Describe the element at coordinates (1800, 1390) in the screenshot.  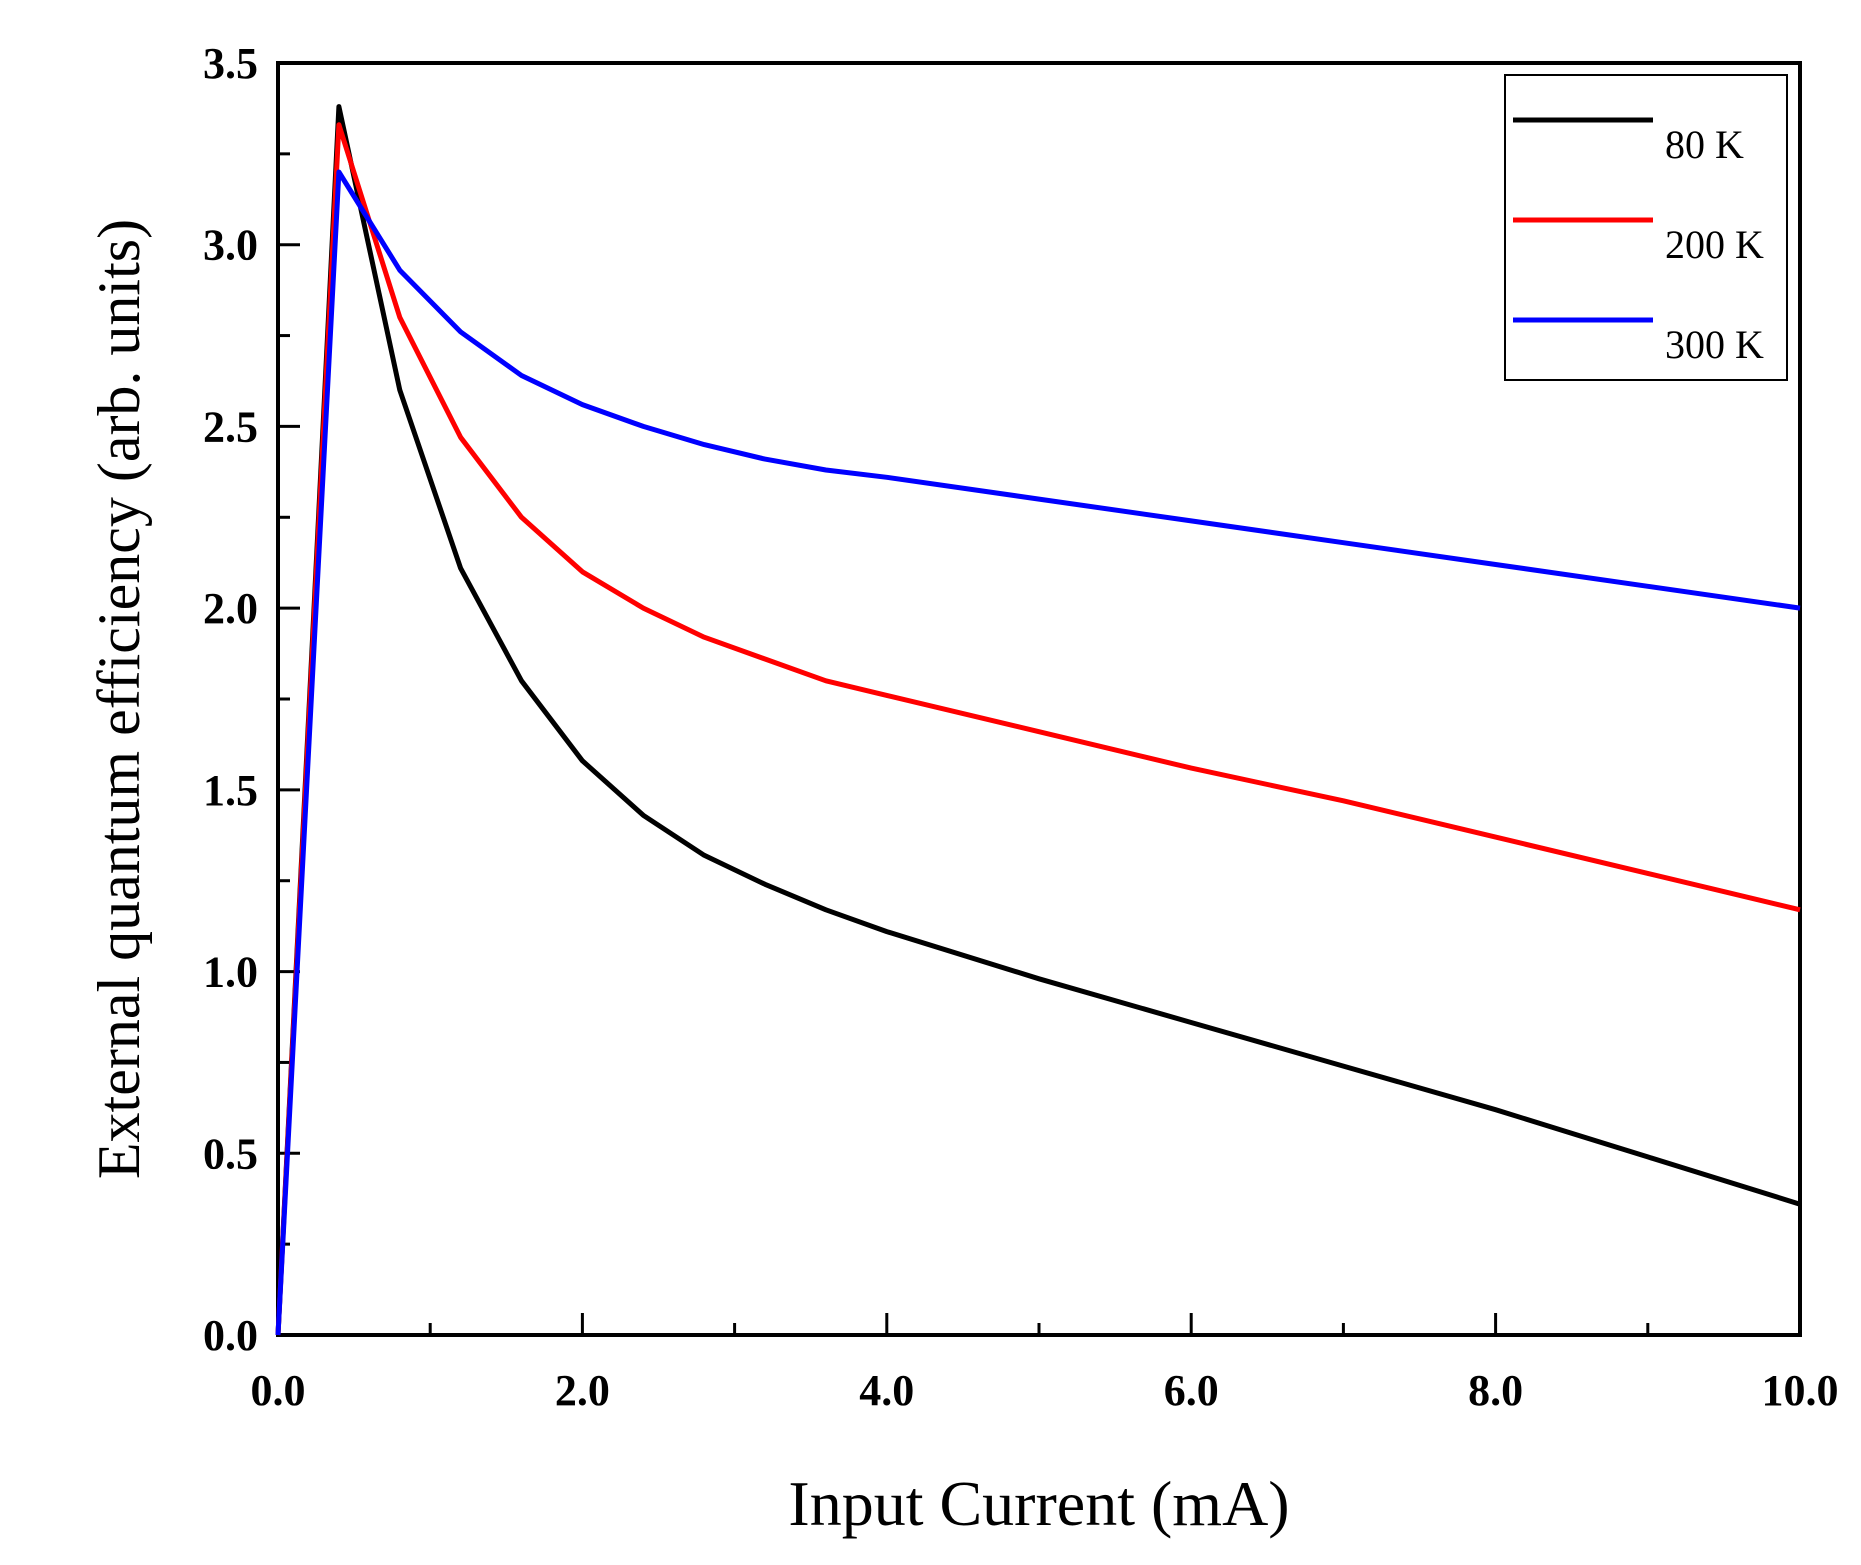
I see `x-tick-label: 10.0` at that location.